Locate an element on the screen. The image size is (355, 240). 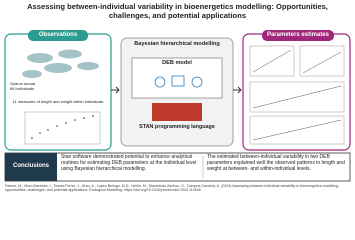
panel-header: Parameters estimates is located at coordinates (298, 34).